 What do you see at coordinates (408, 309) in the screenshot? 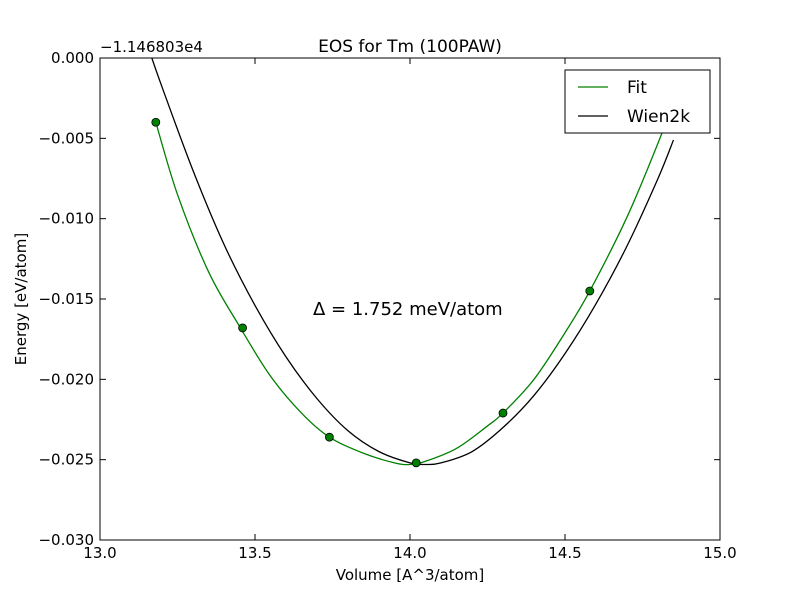
I see `delta-annotation: Δ = 1.752 meV/atom` at bounding box center [408, 309].